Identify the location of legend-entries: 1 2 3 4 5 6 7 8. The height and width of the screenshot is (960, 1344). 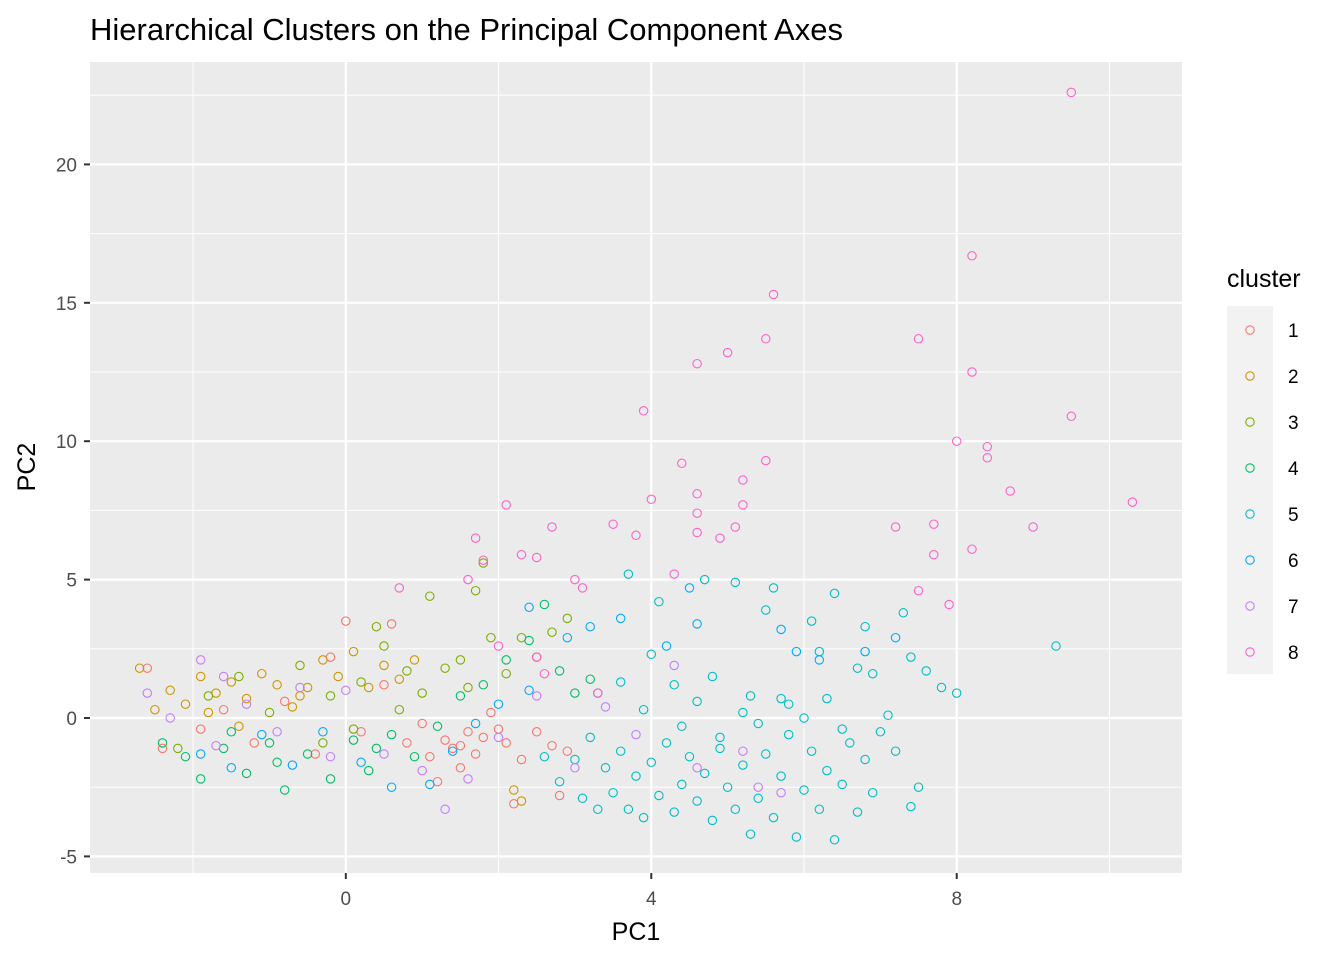
(1272, 492).